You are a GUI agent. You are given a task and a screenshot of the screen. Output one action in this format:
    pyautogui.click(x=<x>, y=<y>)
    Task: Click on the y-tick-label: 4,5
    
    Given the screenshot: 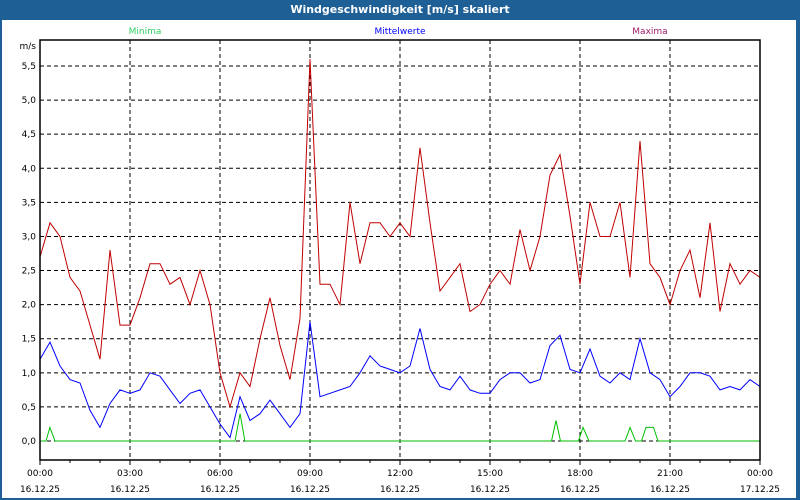 What is the action you would take?
    pyautogui.click(x=29, y=135)
    